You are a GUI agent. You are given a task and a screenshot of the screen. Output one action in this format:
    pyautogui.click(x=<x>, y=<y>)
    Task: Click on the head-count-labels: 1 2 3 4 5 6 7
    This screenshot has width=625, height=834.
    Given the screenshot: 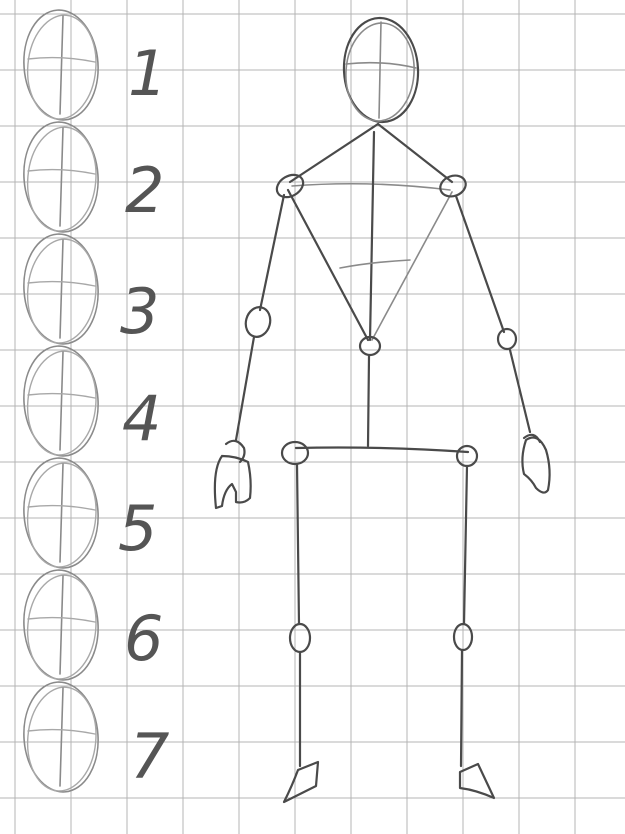 What is the action you would take?
    pyautogui.click(x=143, y=415)
    